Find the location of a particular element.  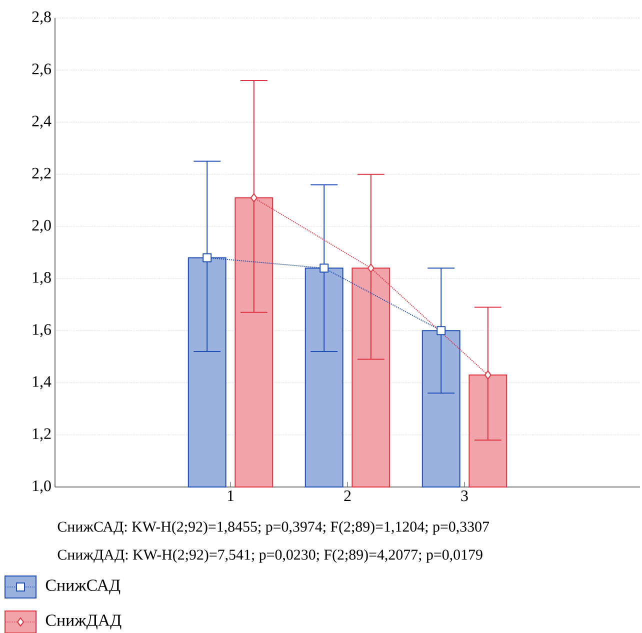

x-tick-label: 3 is located at coordinates (464, 496).